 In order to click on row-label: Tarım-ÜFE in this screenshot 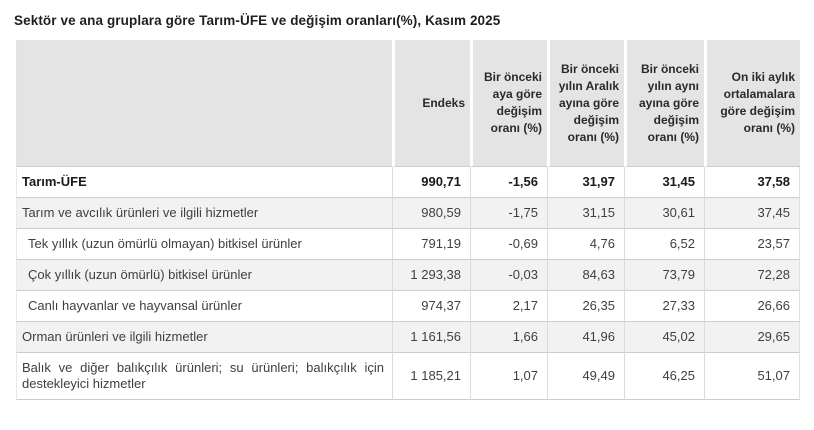, I will do `click(204, 182)`.